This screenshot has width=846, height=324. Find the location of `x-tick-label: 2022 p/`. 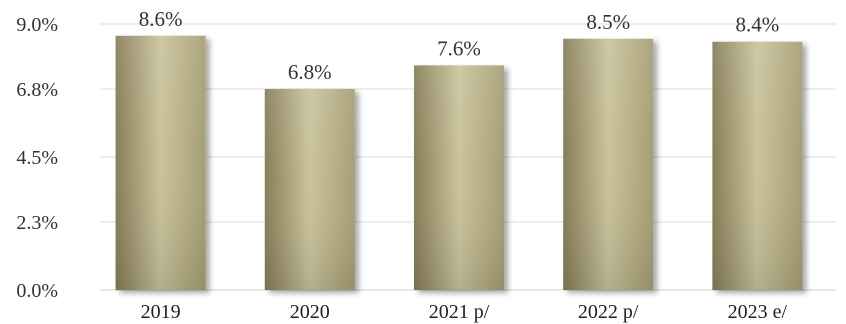

x-tick-label: 2022 p/ is located at coordinates (608, 312).